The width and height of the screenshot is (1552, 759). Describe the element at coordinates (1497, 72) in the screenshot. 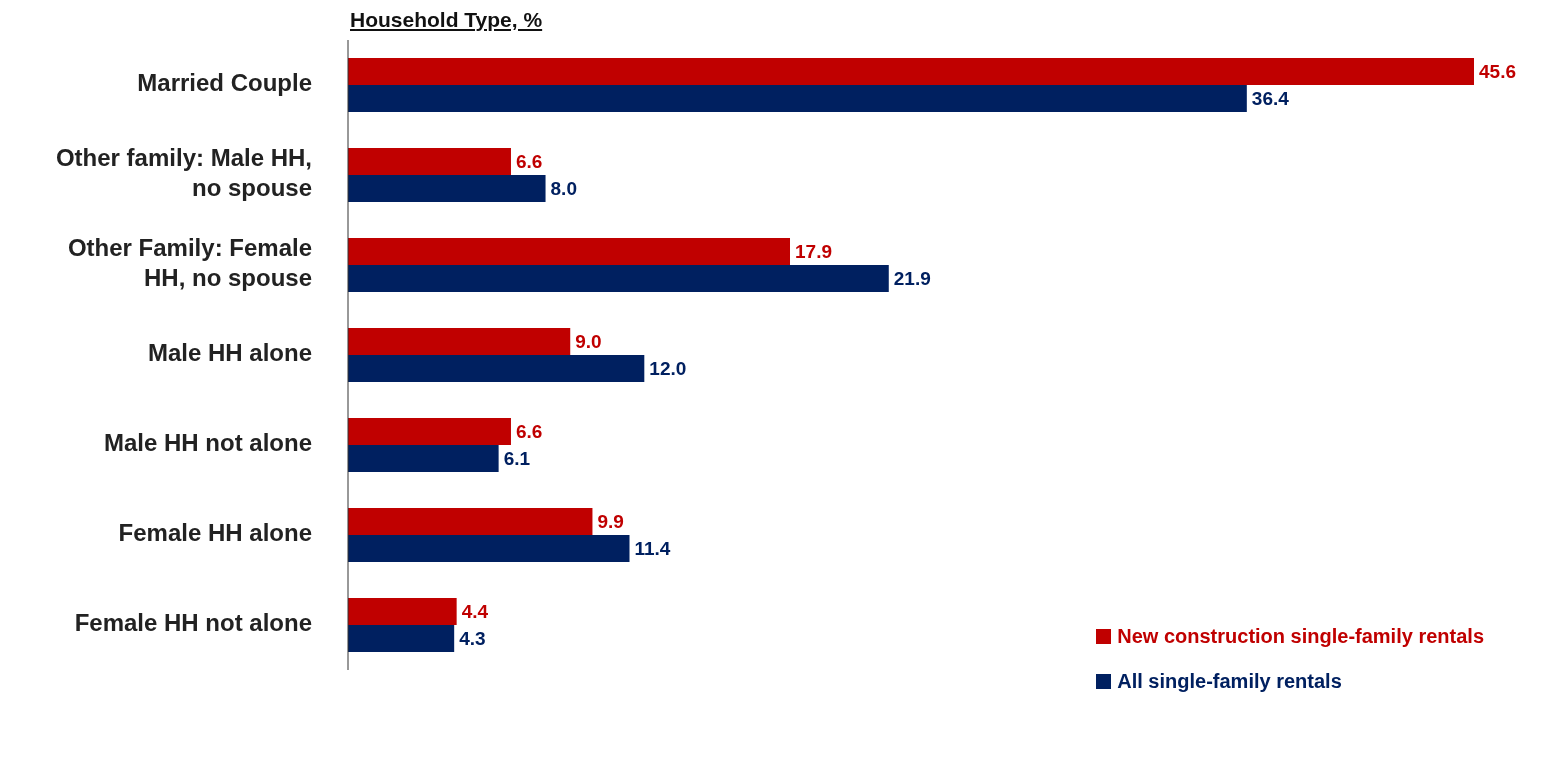

I see `data-label: 45.6` at that location.